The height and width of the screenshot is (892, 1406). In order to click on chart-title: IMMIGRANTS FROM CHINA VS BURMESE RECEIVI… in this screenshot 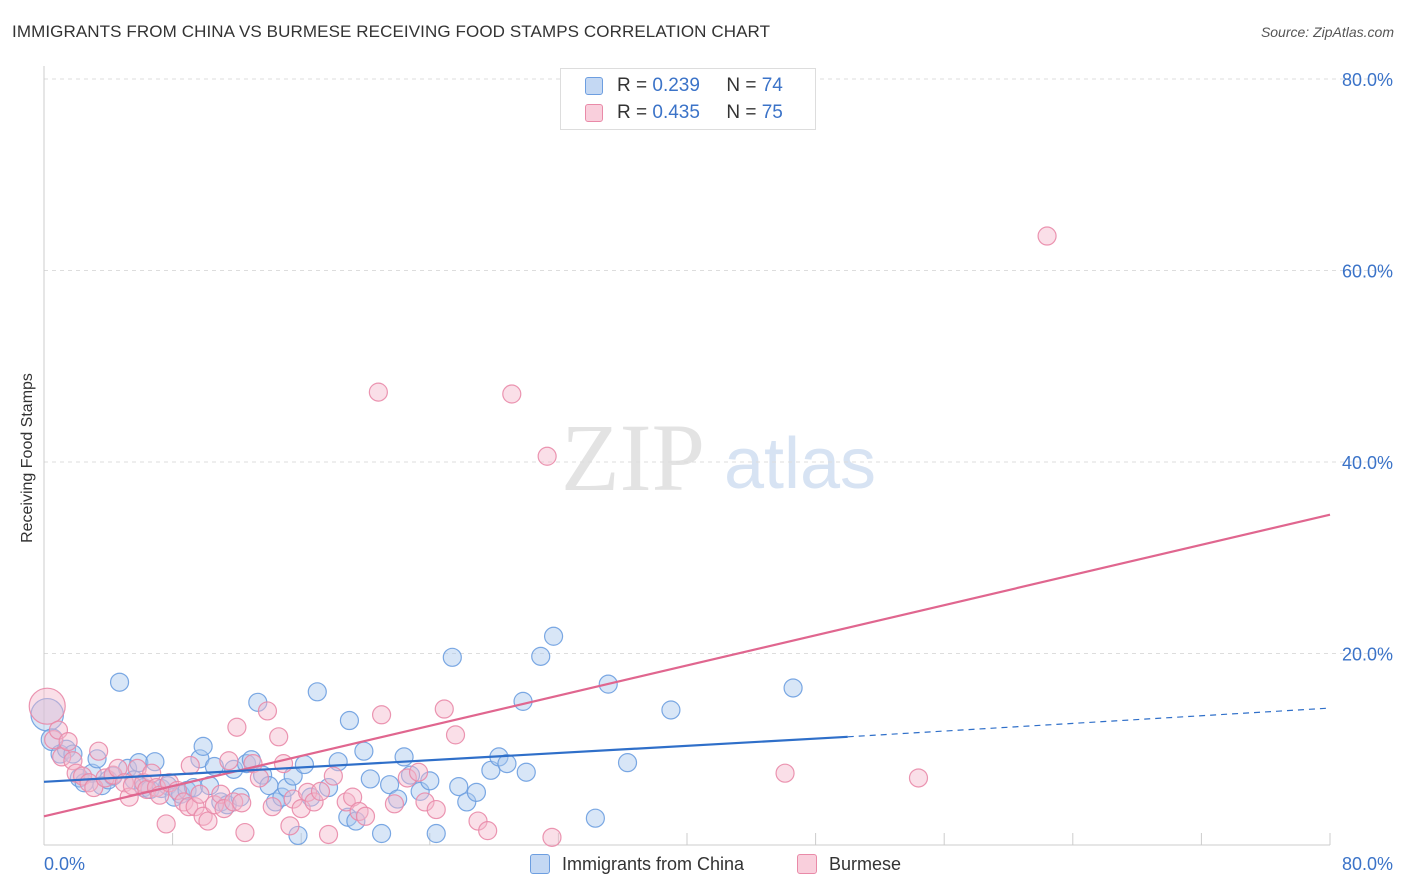, I will do `click(391, 31)`.